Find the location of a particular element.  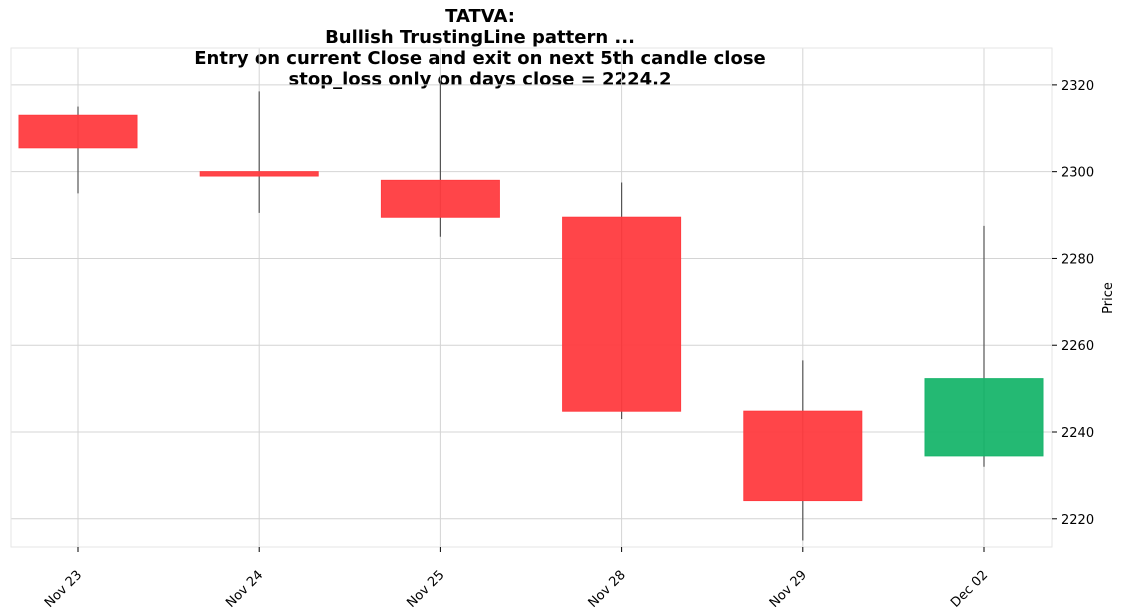

y-tick-label: 2260 is located at coordinates (1077, 346).